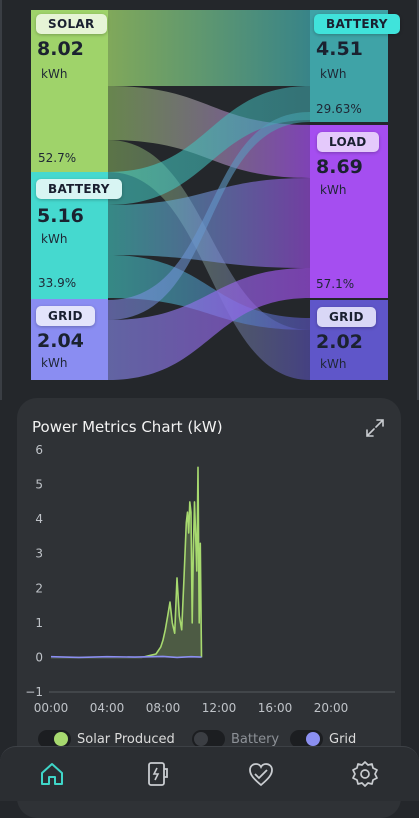 This screenshot has width=419, height=818. I want to click on flow-battery-to-battery, so click(209, 145).